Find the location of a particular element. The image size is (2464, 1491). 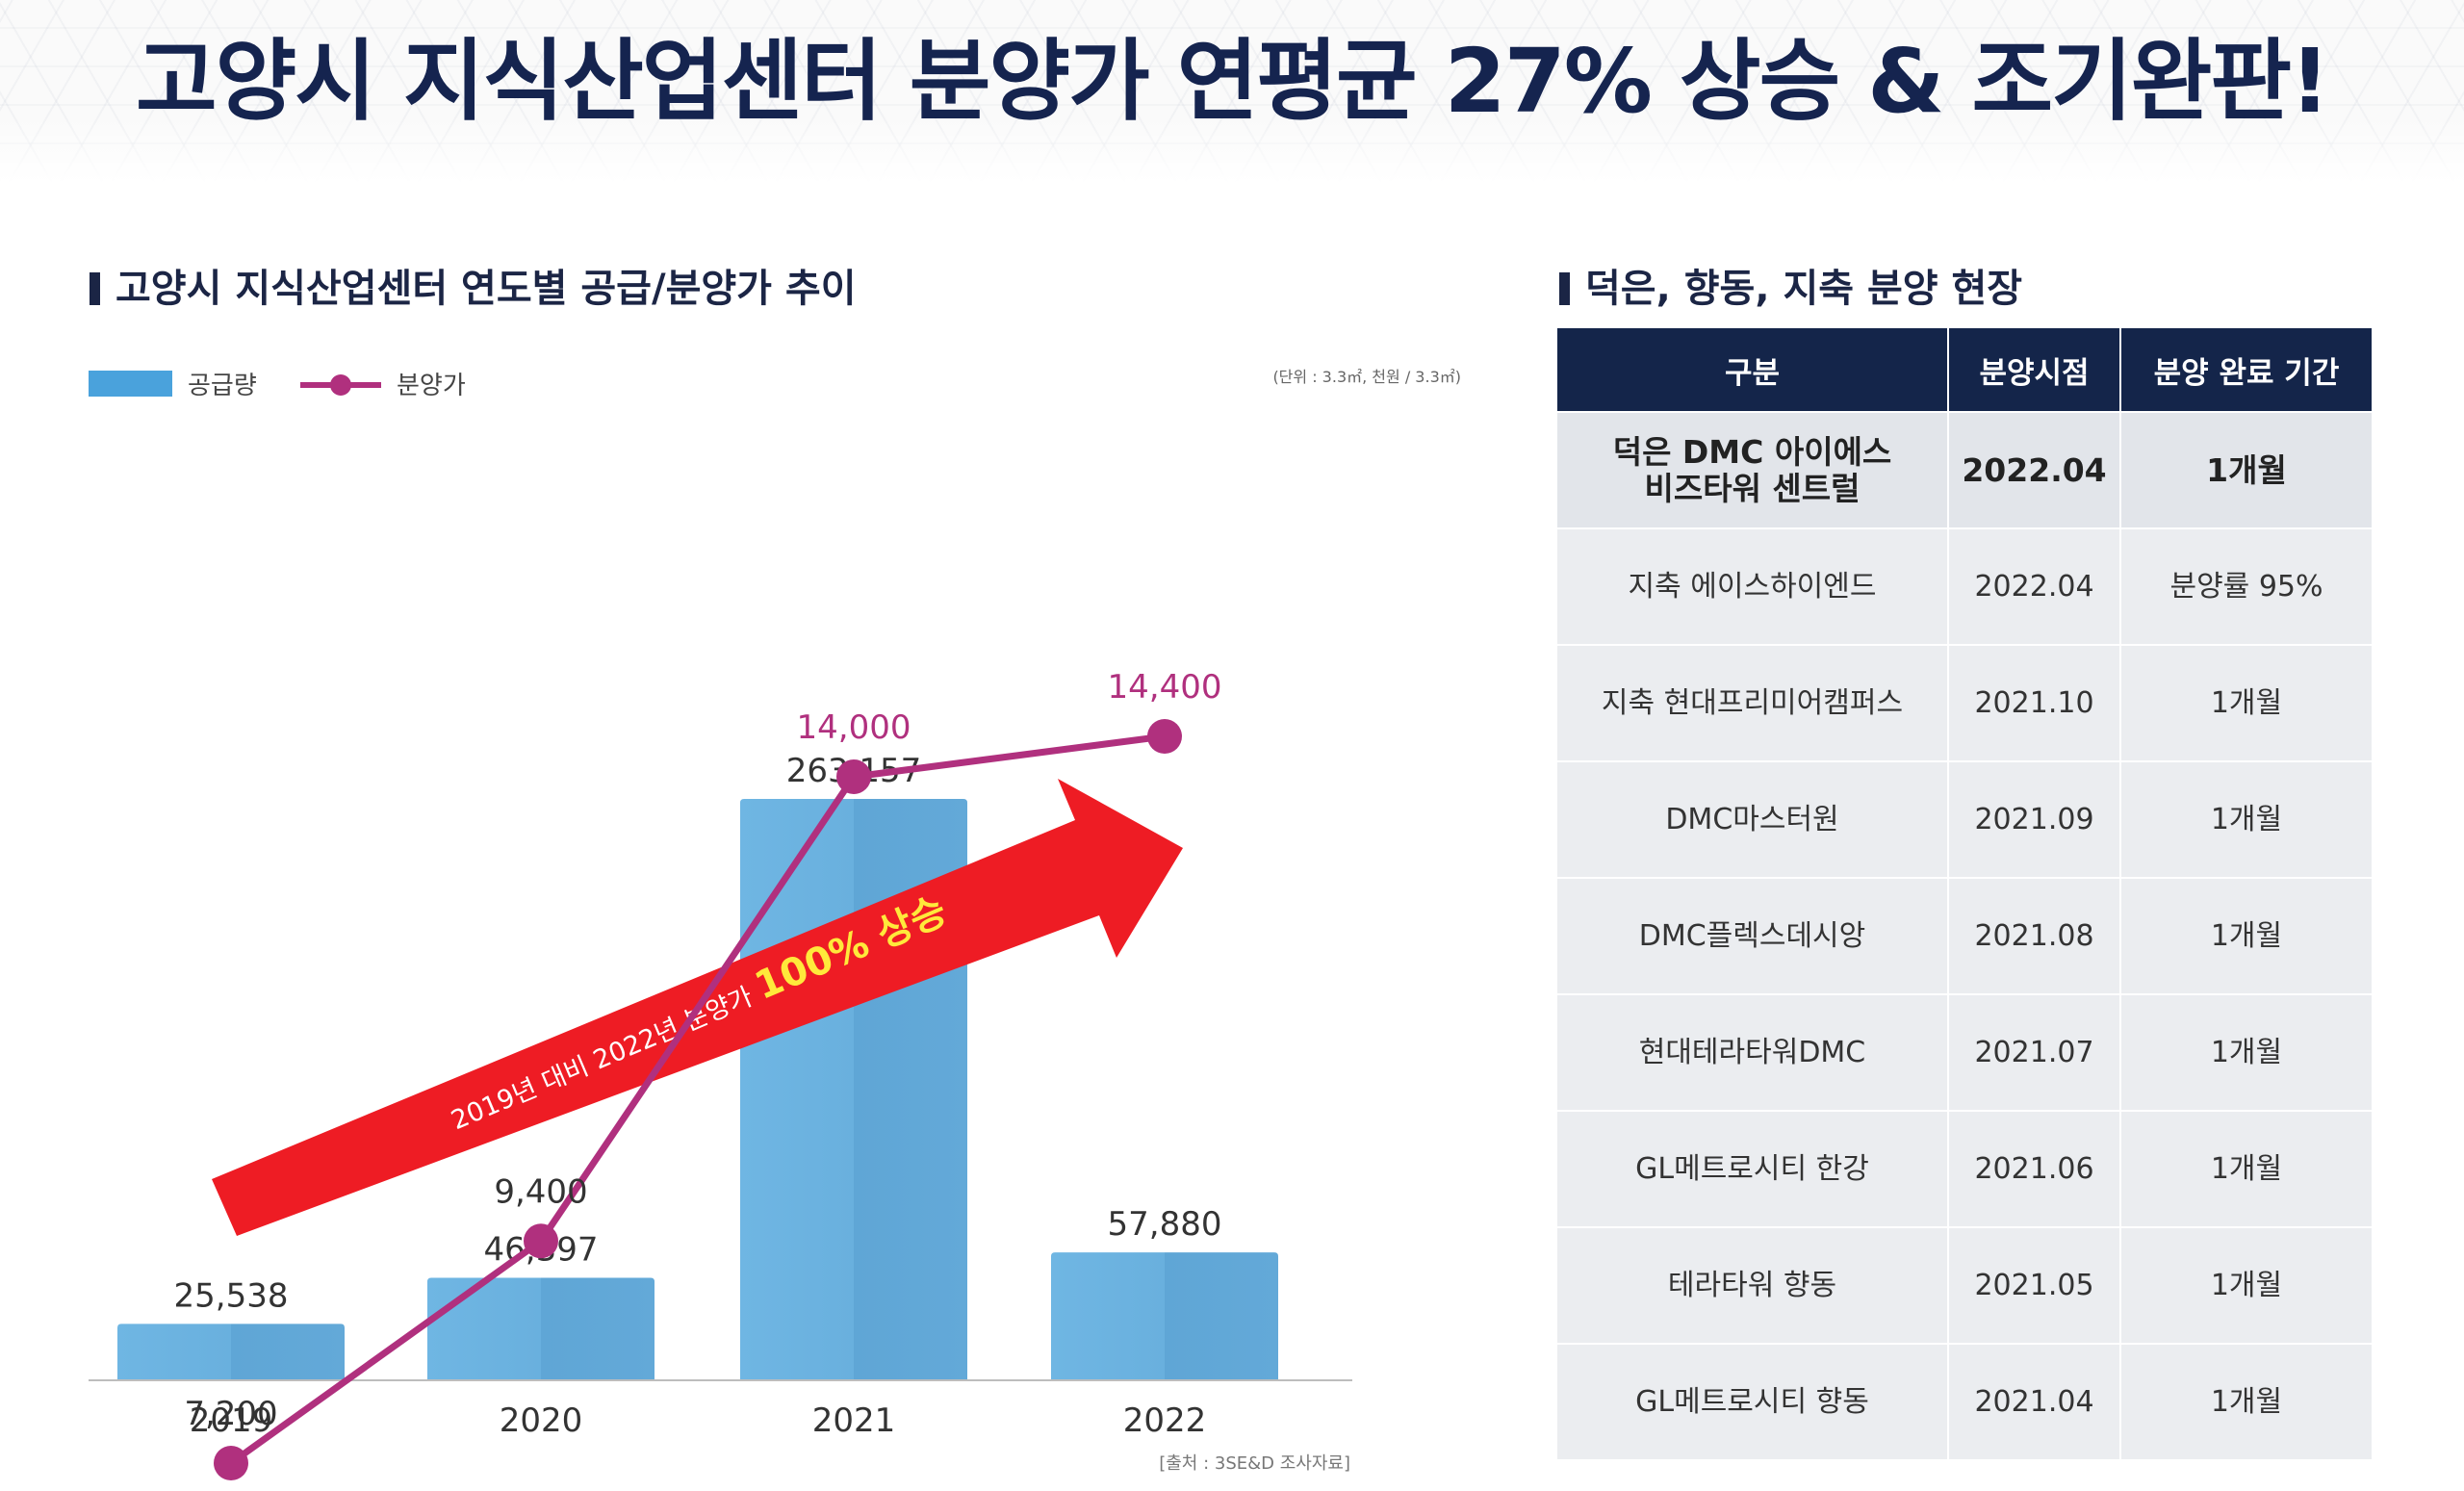

bar-label-2019: 25,538 is located at coordinates (231, 1295).